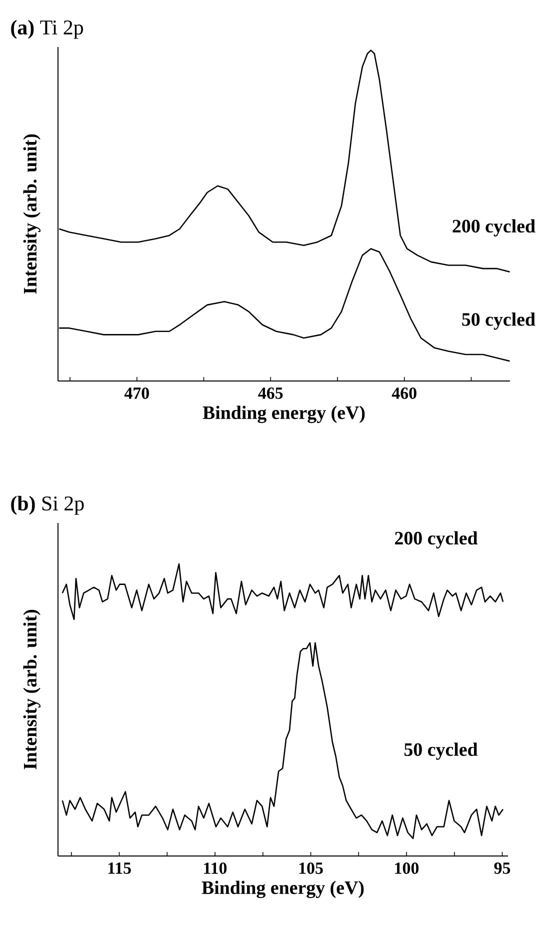 The width and height of the screenshot is (542, 927). I want to click on x-tick-label: 100, so click(407, 868).